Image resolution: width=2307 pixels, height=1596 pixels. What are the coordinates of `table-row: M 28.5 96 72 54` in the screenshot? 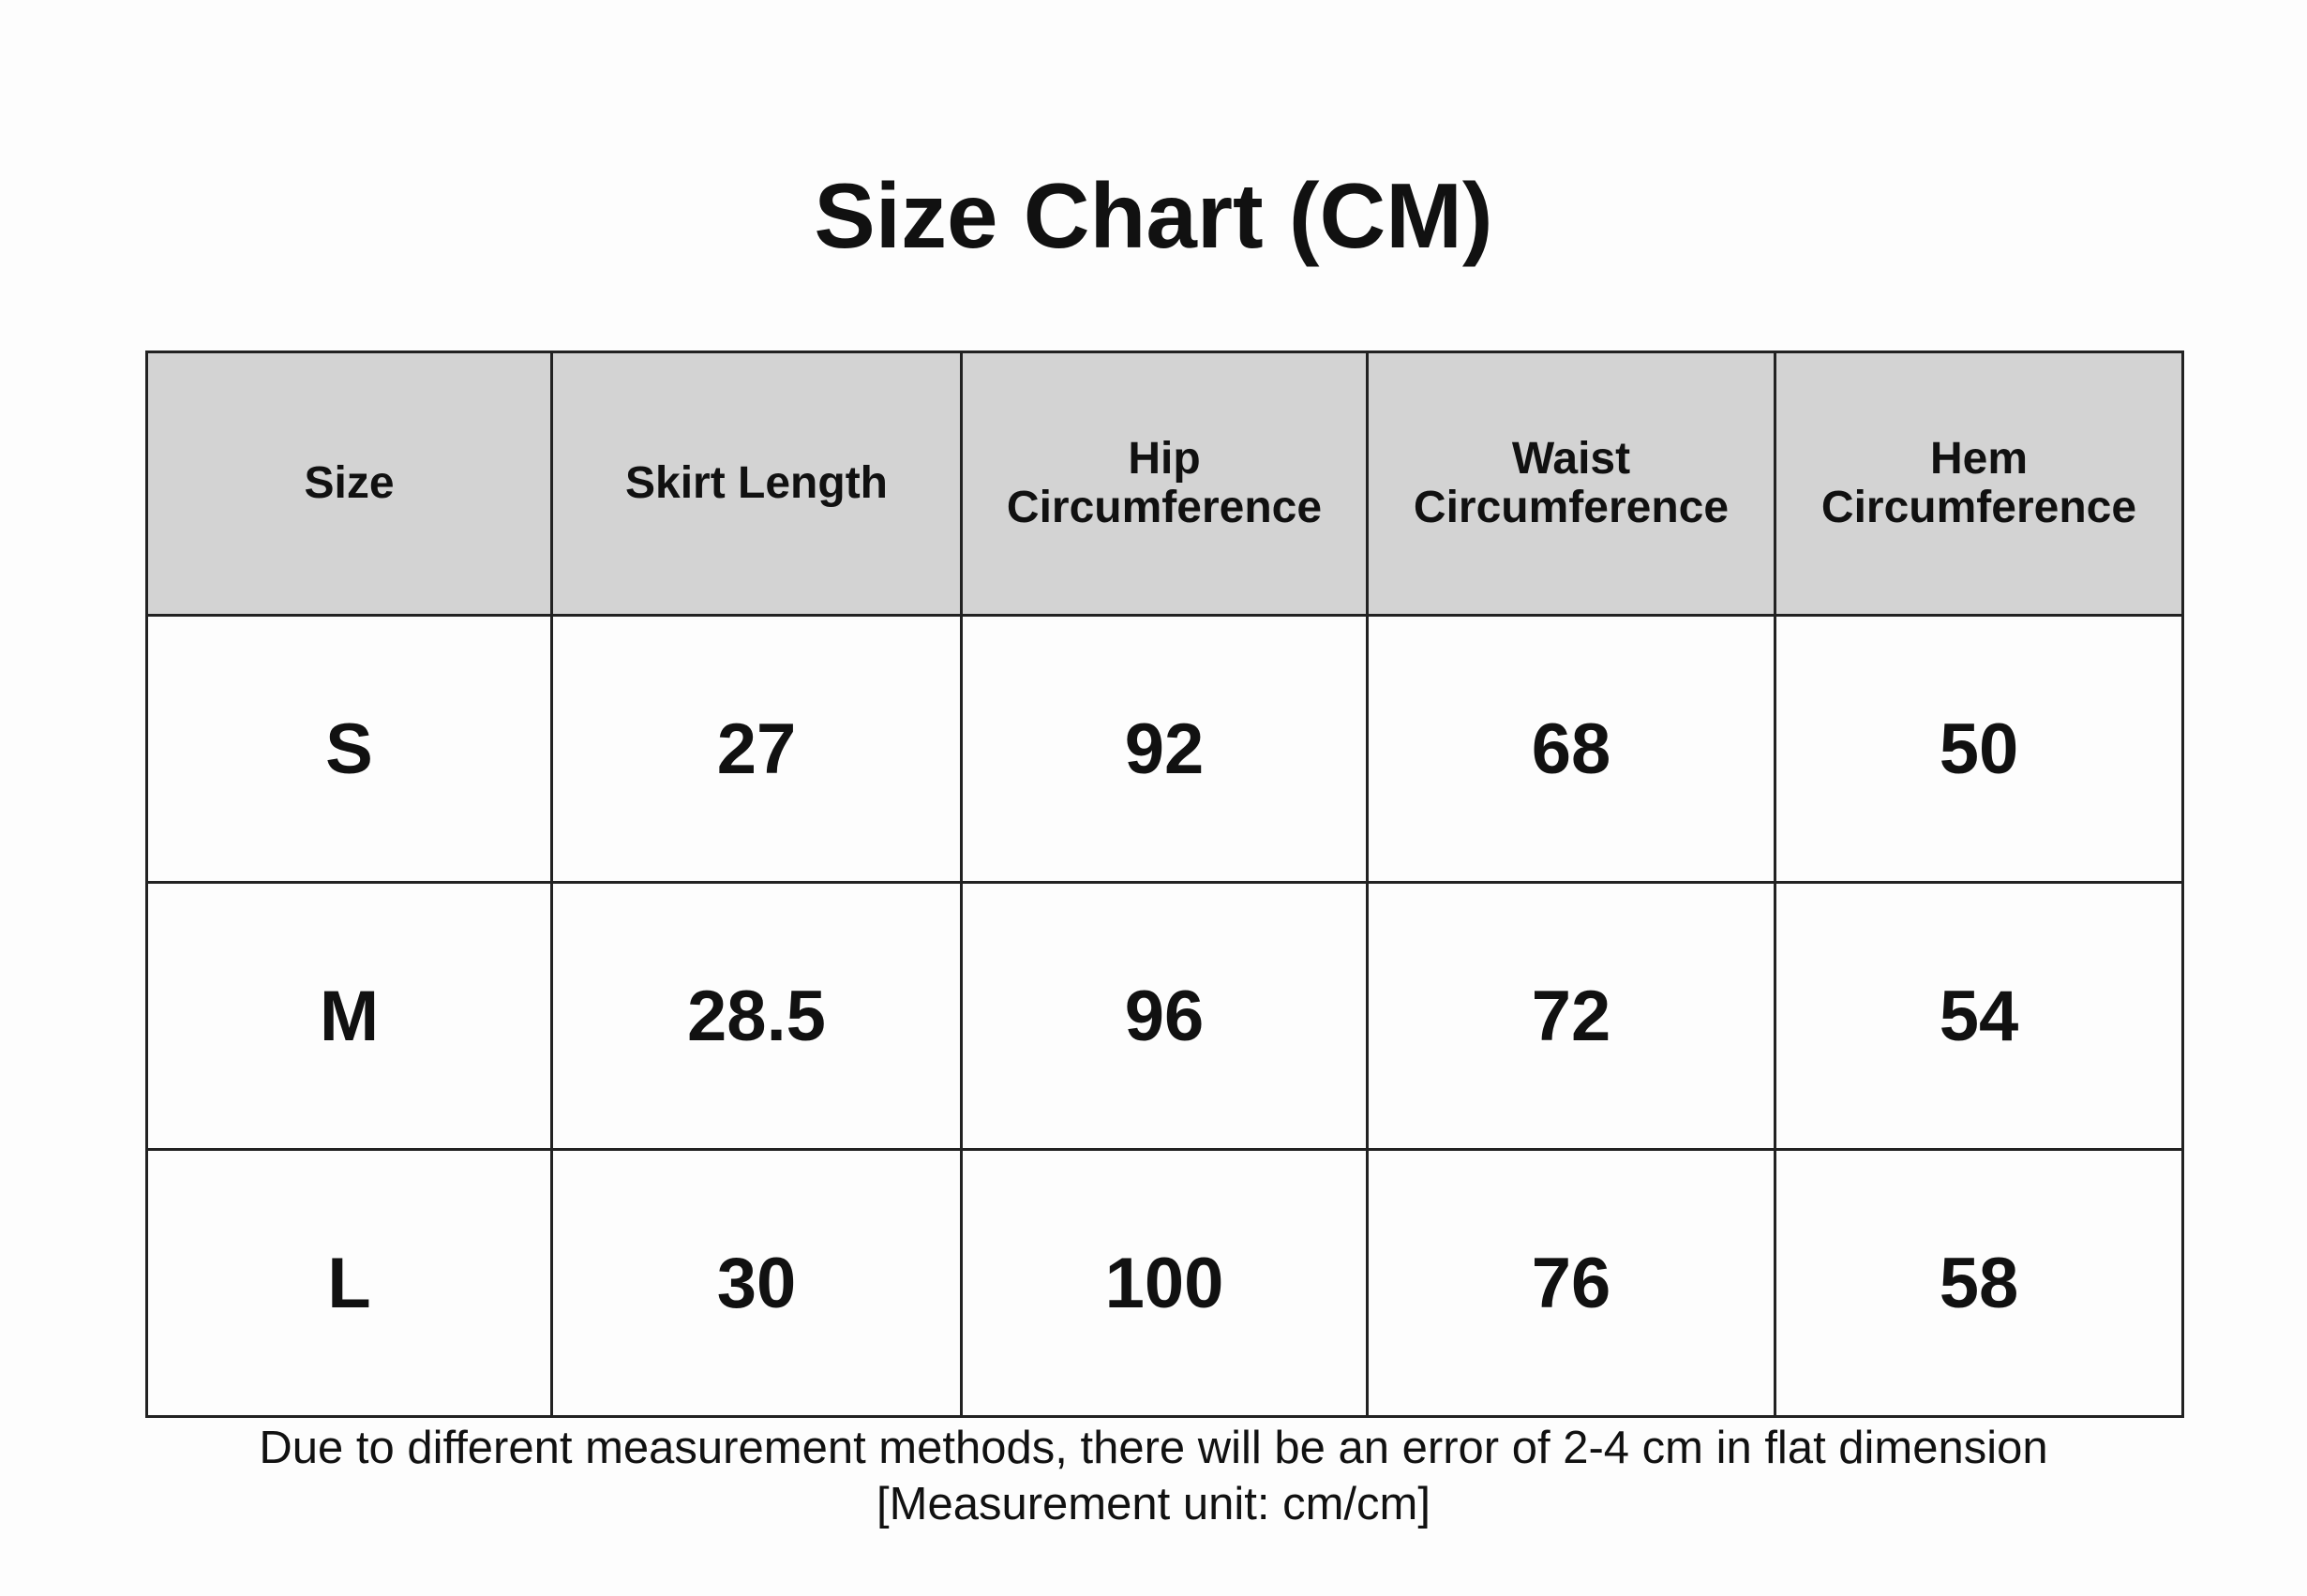 It's located at (1164, 1016).